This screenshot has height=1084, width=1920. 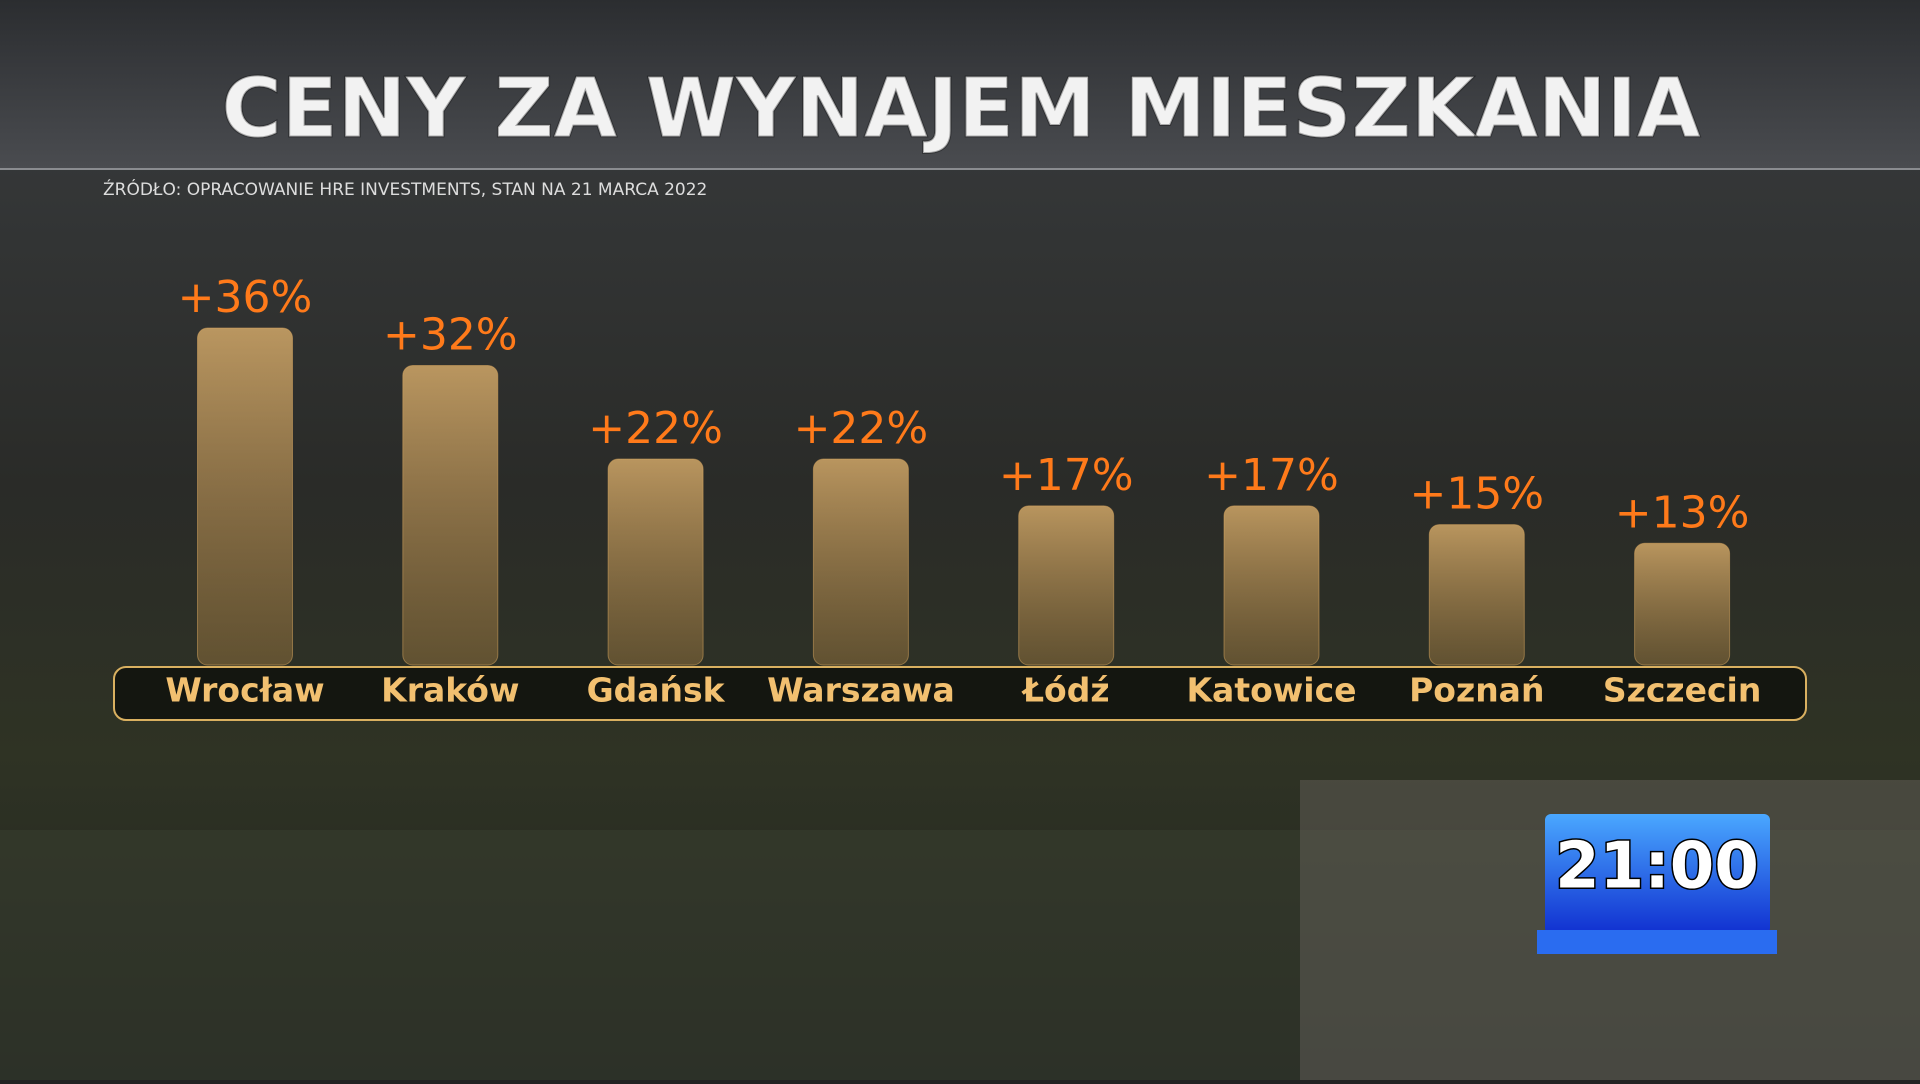 I want to click on badge-text: 21:00, so click(x=1657, y=867).